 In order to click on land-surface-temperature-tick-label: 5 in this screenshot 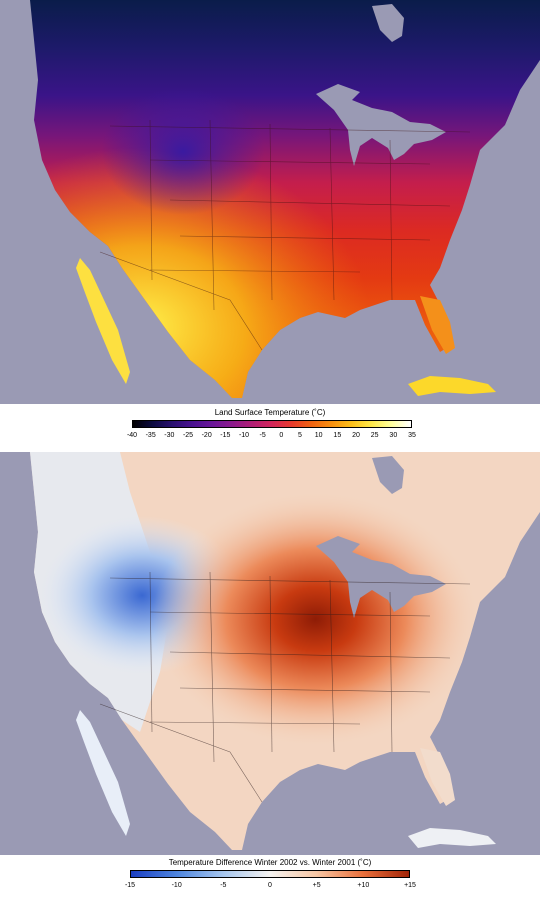, I will do `click(300, 435)`.